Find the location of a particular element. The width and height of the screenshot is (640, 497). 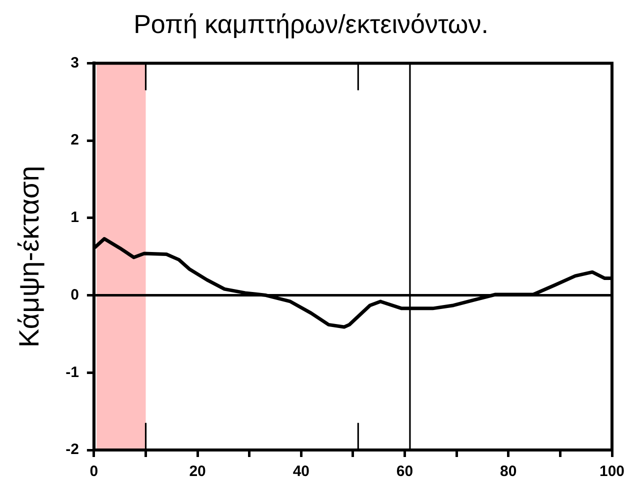

y-axis-title: Κάμψη-έκταση is located at coordinates (29, 257).